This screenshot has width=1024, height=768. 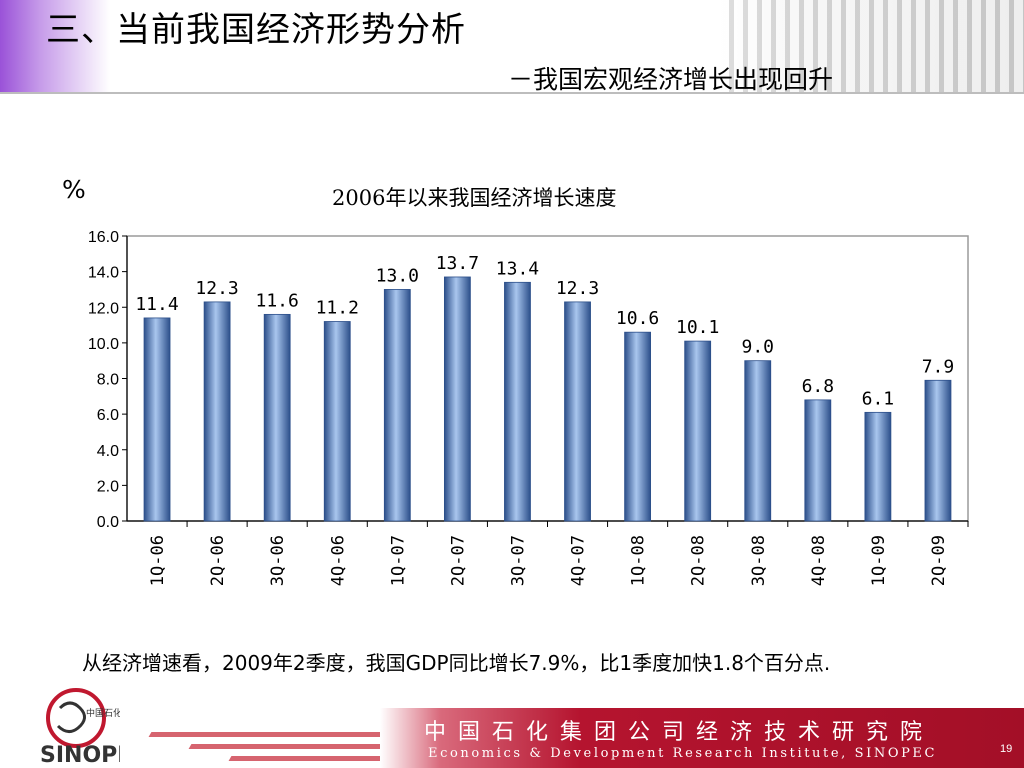 What do you see at coordinates (256, 30) in the screenshot?
I see `slide-title: 三、当前我国经济形势分析` at bounding box center [256, 30].